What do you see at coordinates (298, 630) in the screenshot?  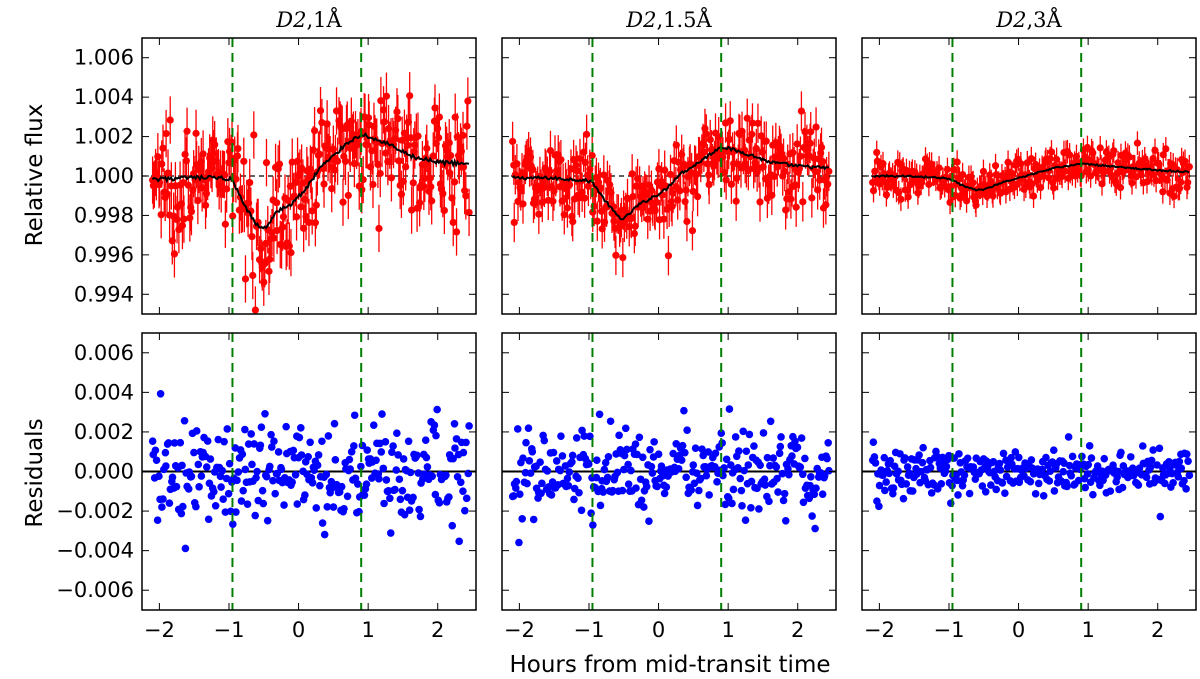 I see `xtick-label: 0` at bounding box center [298, 630].